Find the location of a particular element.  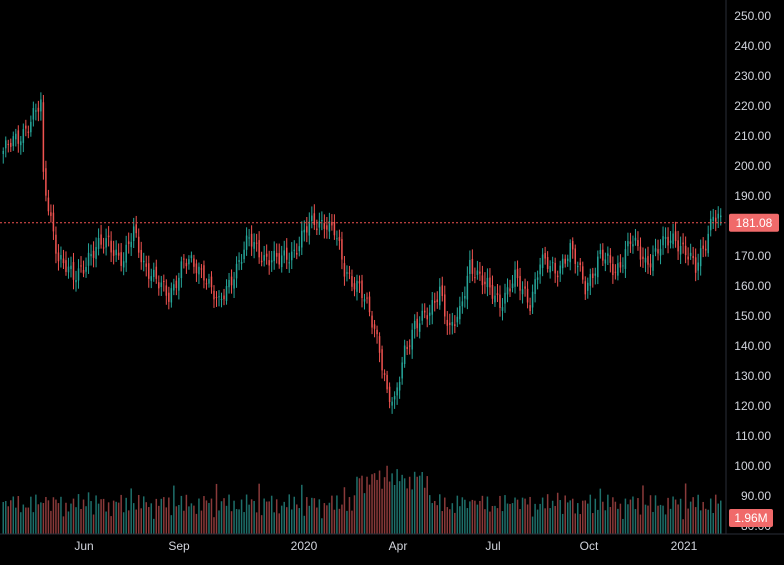

price-tick-label: 130.00 is located at coordinates (752, 376).